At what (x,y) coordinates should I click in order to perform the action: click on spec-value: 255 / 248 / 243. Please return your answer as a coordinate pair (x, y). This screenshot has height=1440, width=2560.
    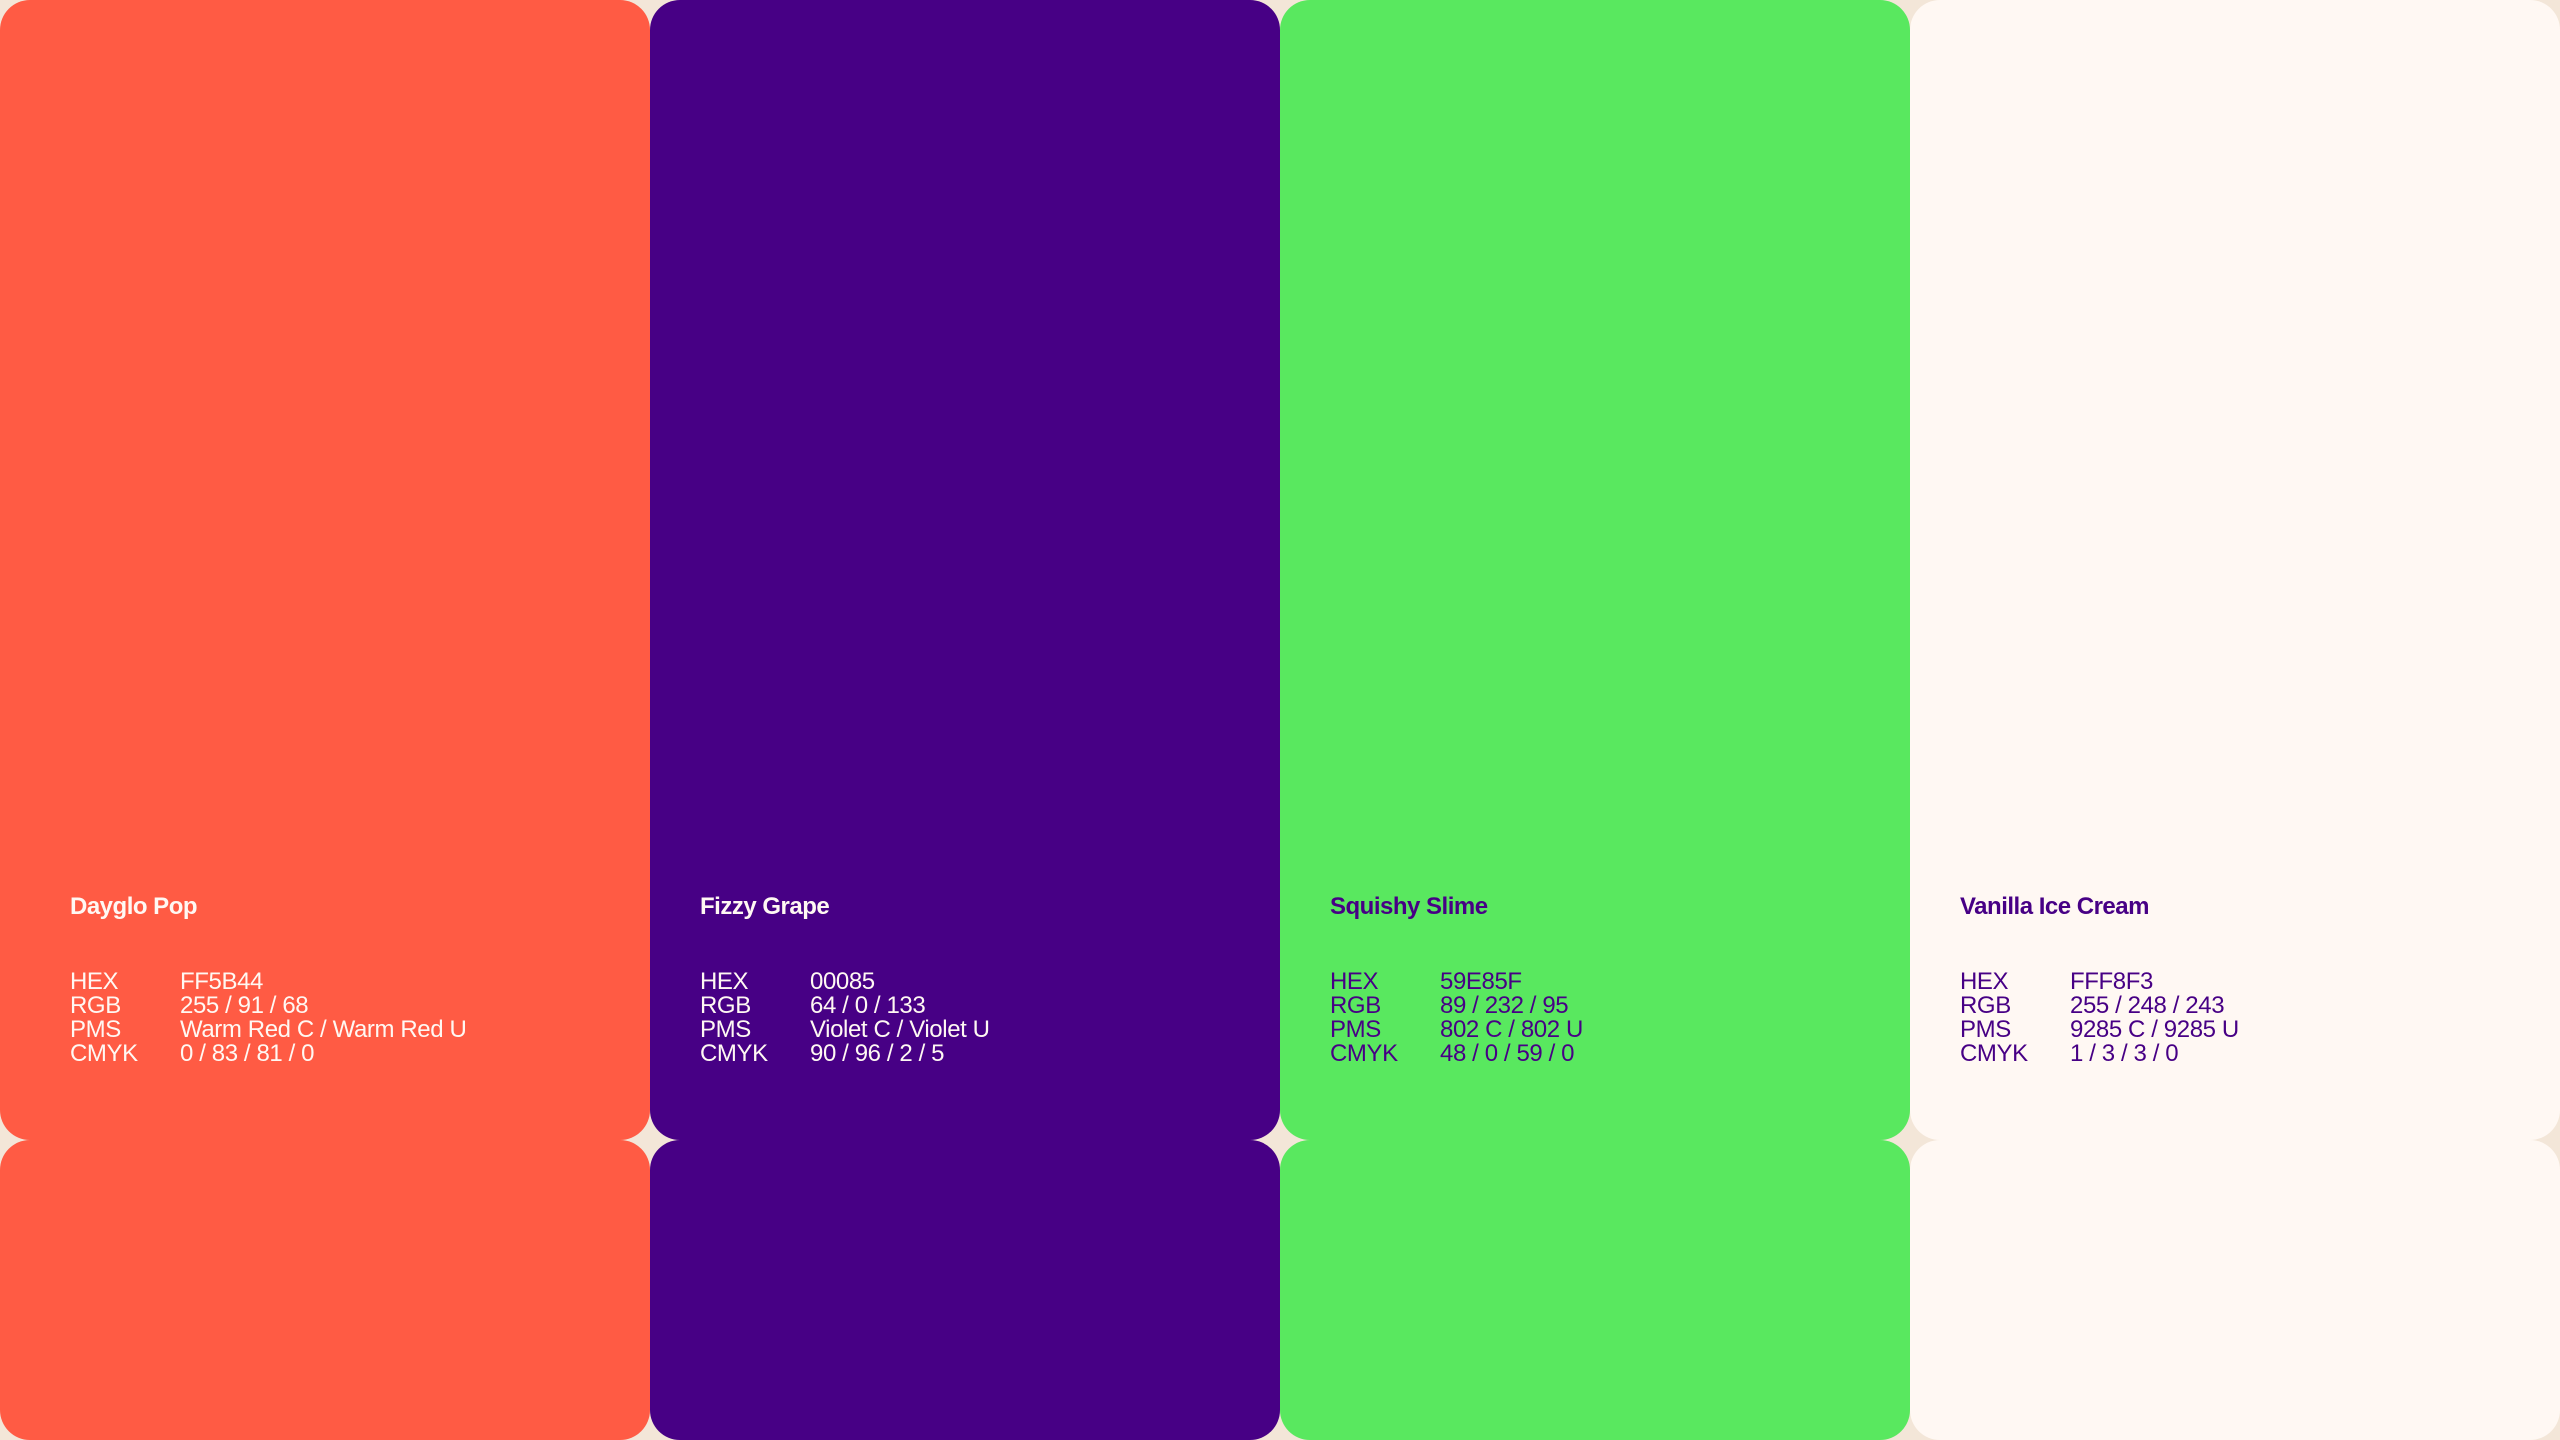
    Looking at the image, I should click on (2147, 1005).